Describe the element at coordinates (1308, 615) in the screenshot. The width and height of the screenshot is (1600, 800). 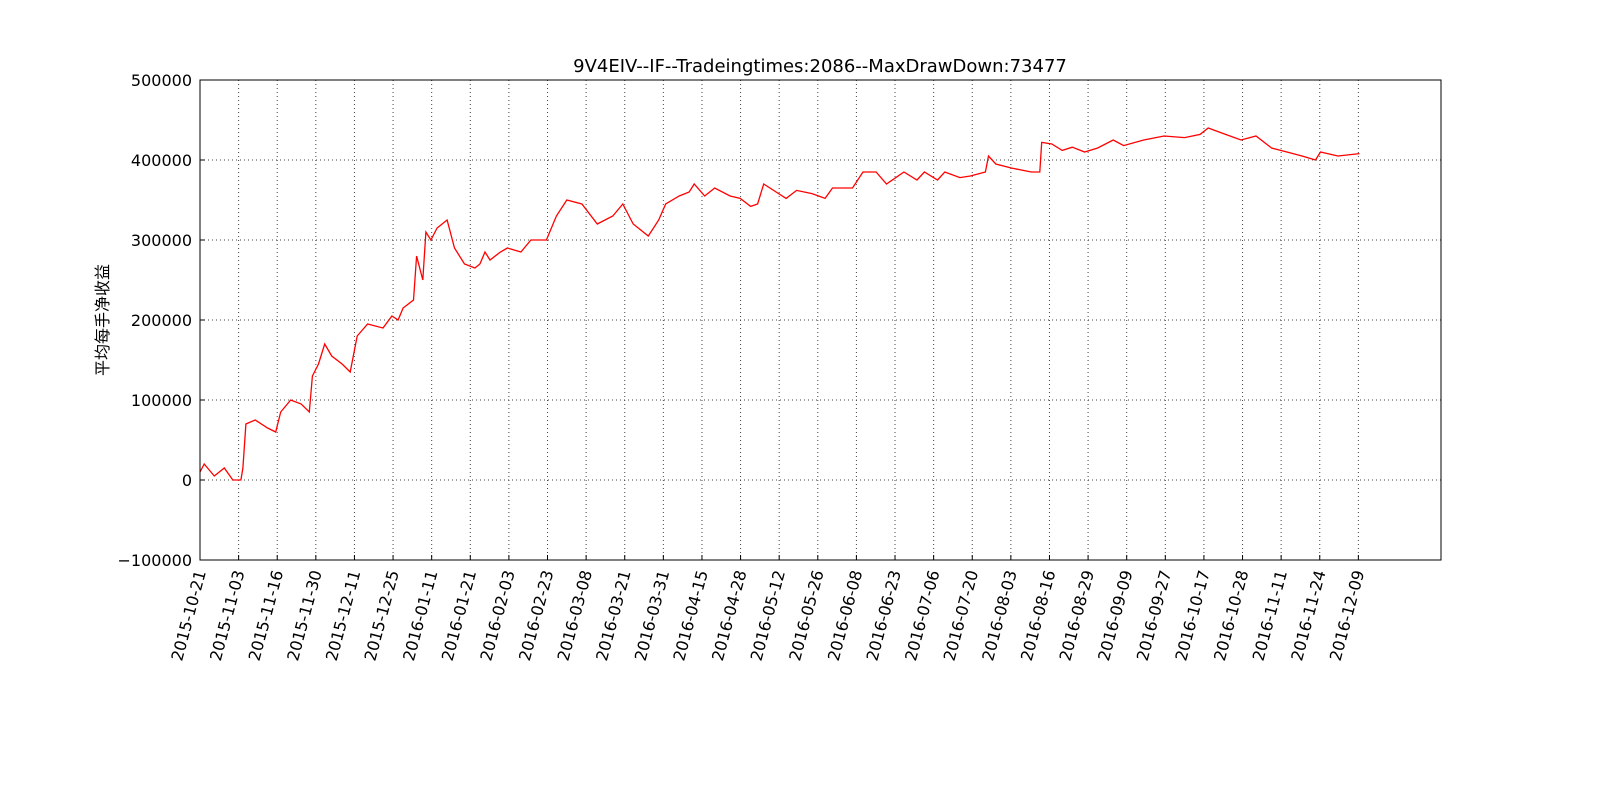
I see `x-tick-label: 2016-11-24` at that location.